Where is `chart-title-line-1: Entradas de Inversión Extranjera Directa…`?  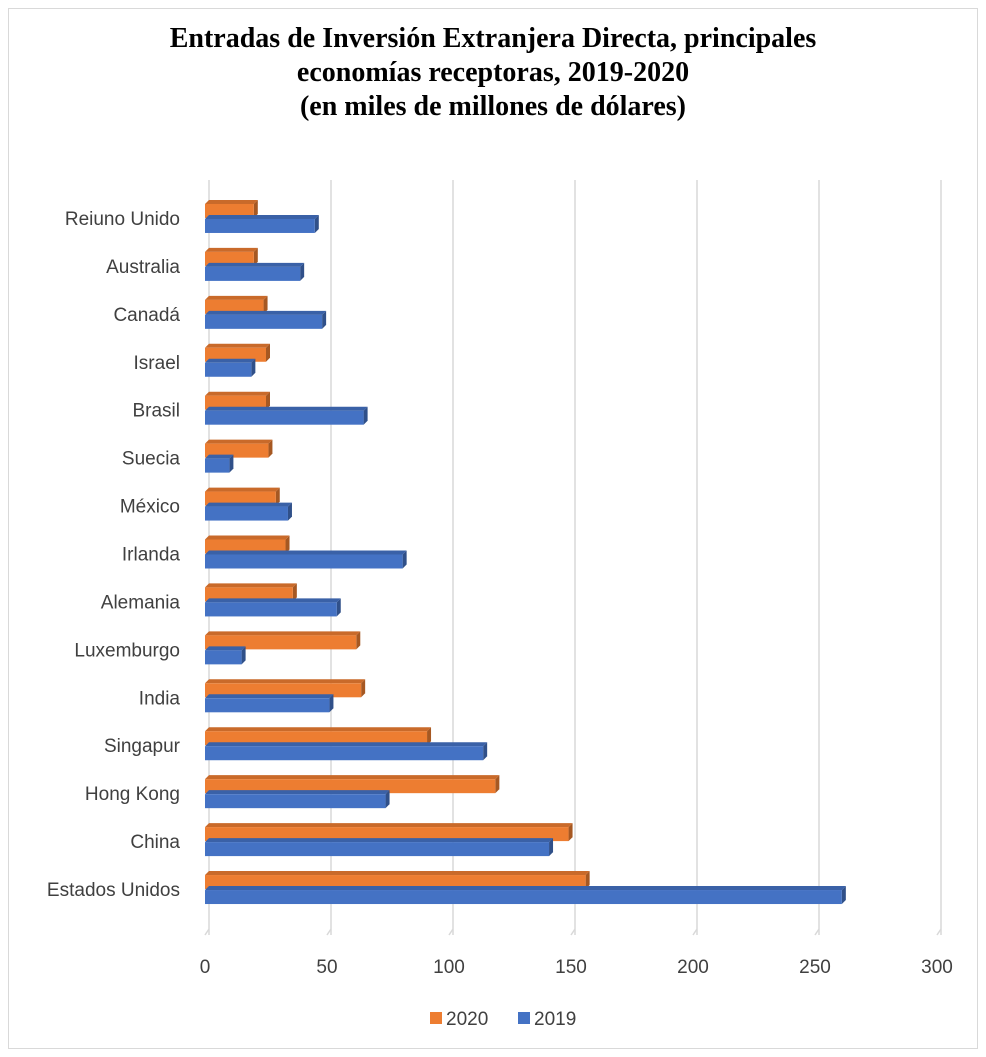 chart-title-line-1: Entradas de Inversión Extranjera Directa… is located at coordinates (493, 38).